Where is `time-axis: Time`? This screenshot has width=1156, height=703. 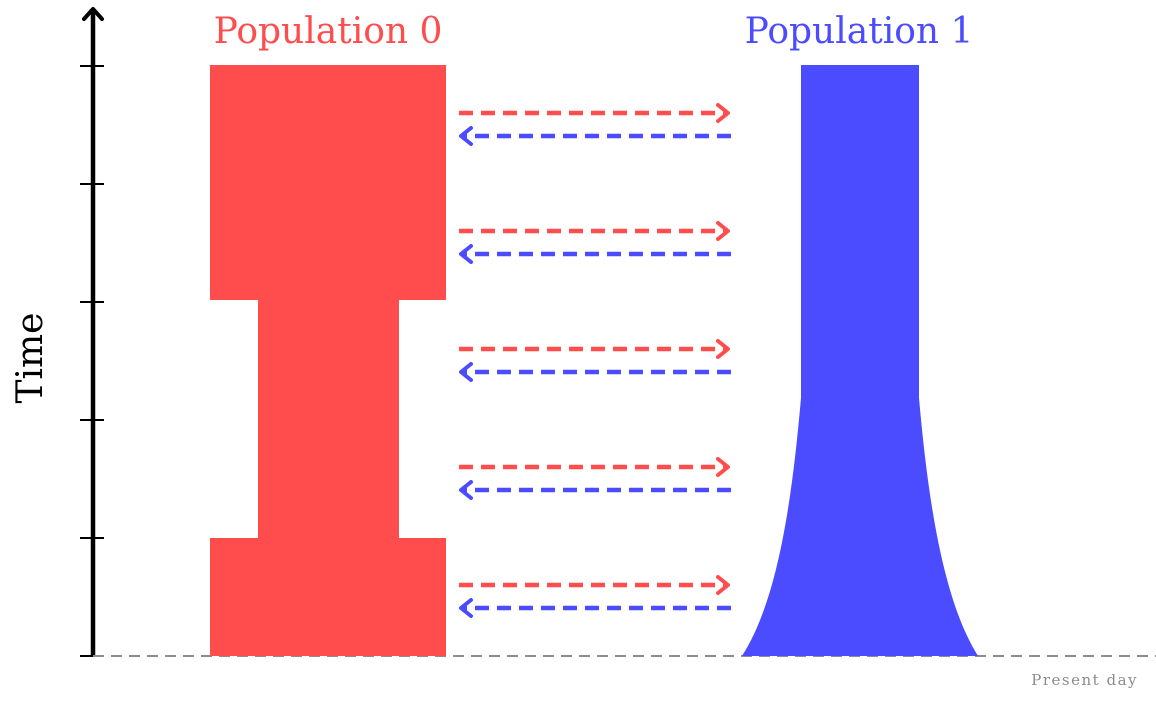
time-axis: Time is located at coordinates (57, 332).